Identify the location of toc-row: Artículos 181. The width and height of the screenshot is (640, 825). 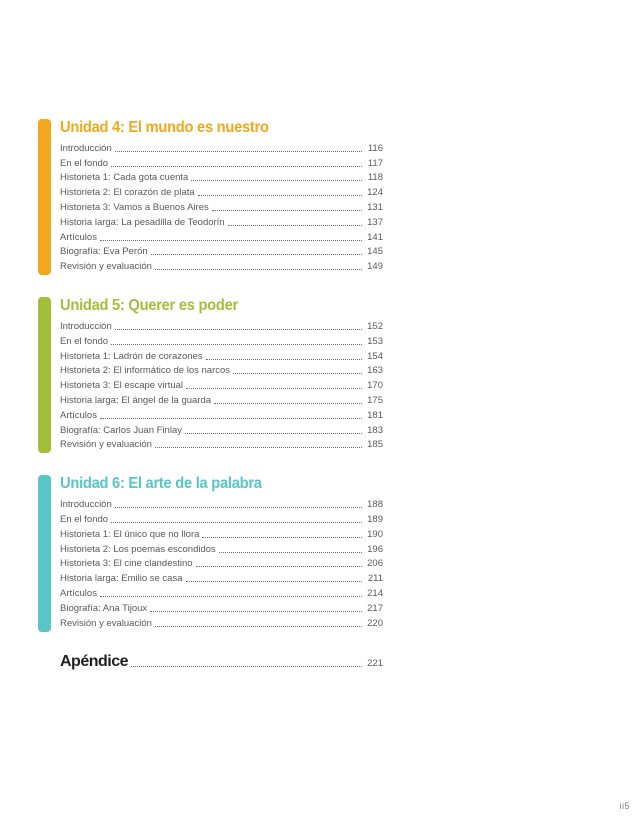
(221, 413).